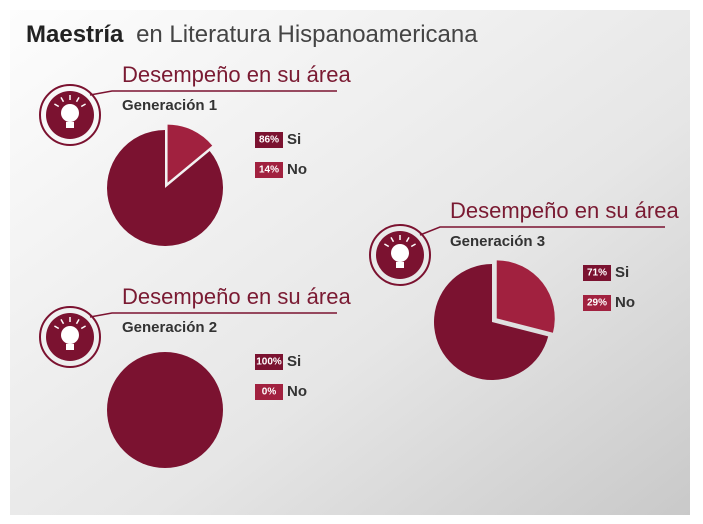  I want to click on title-rest: en Literatura Hispanoamericana, so click(307, 34).